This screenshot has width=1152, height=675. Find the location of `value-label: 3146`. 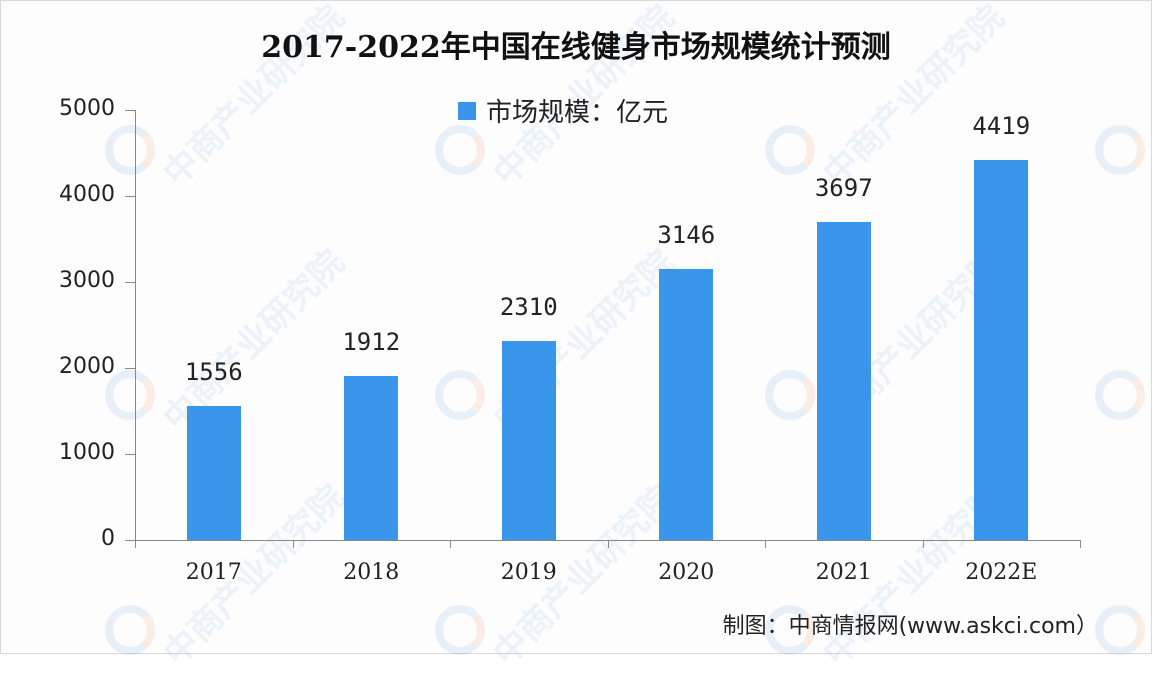

value-label: 3146 is located at coordinates (686, 235).